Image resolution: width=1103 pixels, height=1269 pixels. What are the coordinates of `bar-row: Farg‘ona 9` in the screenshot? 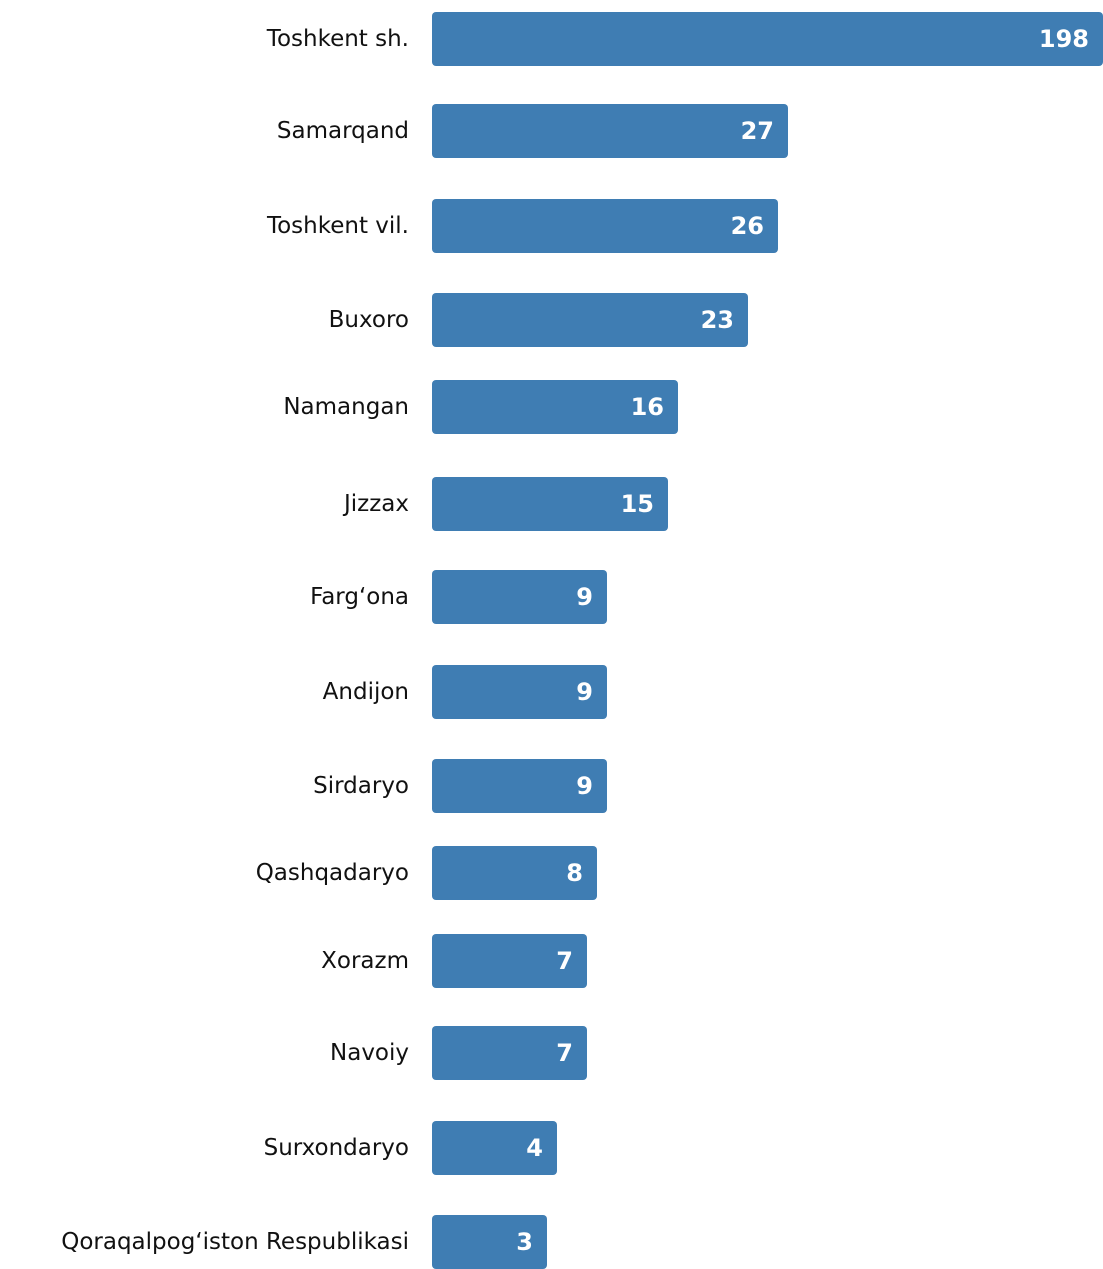 It's located at (551, 597).